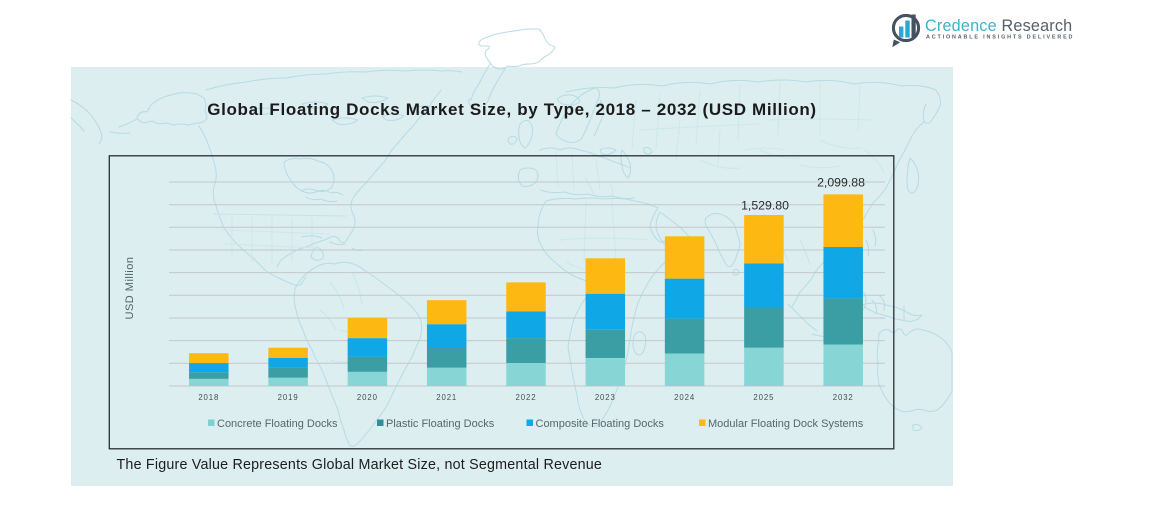 The image size is (1161, 523). Describe the element at coordinates (786, 424) in the screenshot. I see `svg-text: Modular Floating Dock Systems` at that location.